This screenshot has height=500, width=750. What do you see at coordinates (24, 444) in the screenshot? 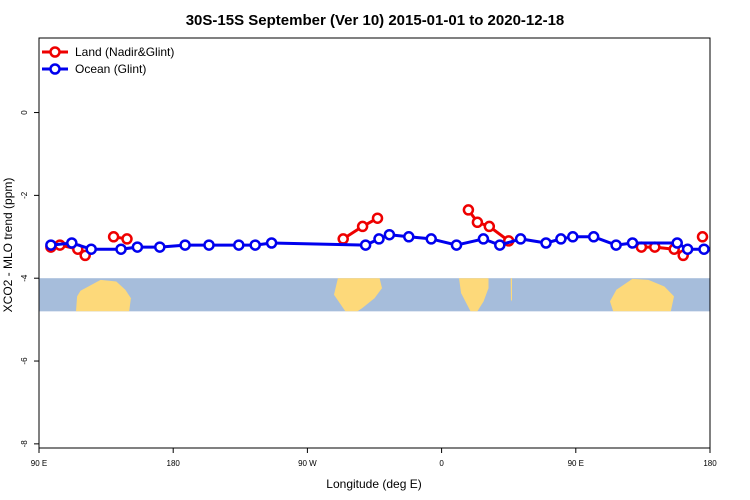
I see `y-tick-label: -8` at bounding box center [24, 444].